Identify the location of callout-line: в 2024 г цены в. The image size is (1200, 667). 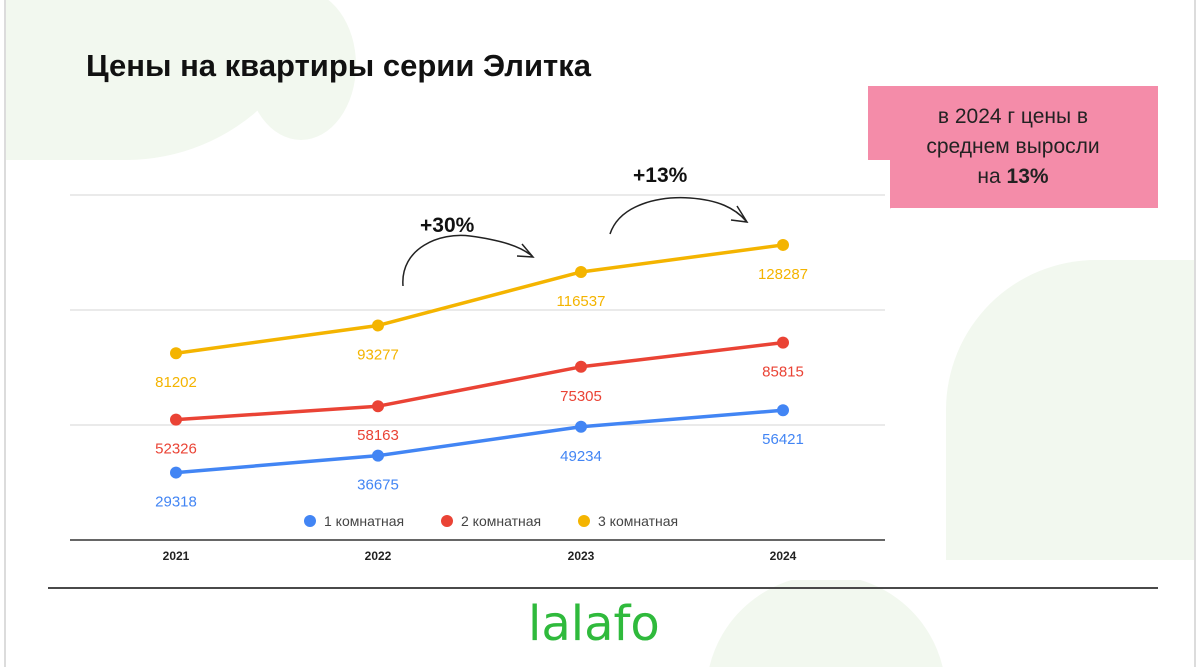
(1013, 116).